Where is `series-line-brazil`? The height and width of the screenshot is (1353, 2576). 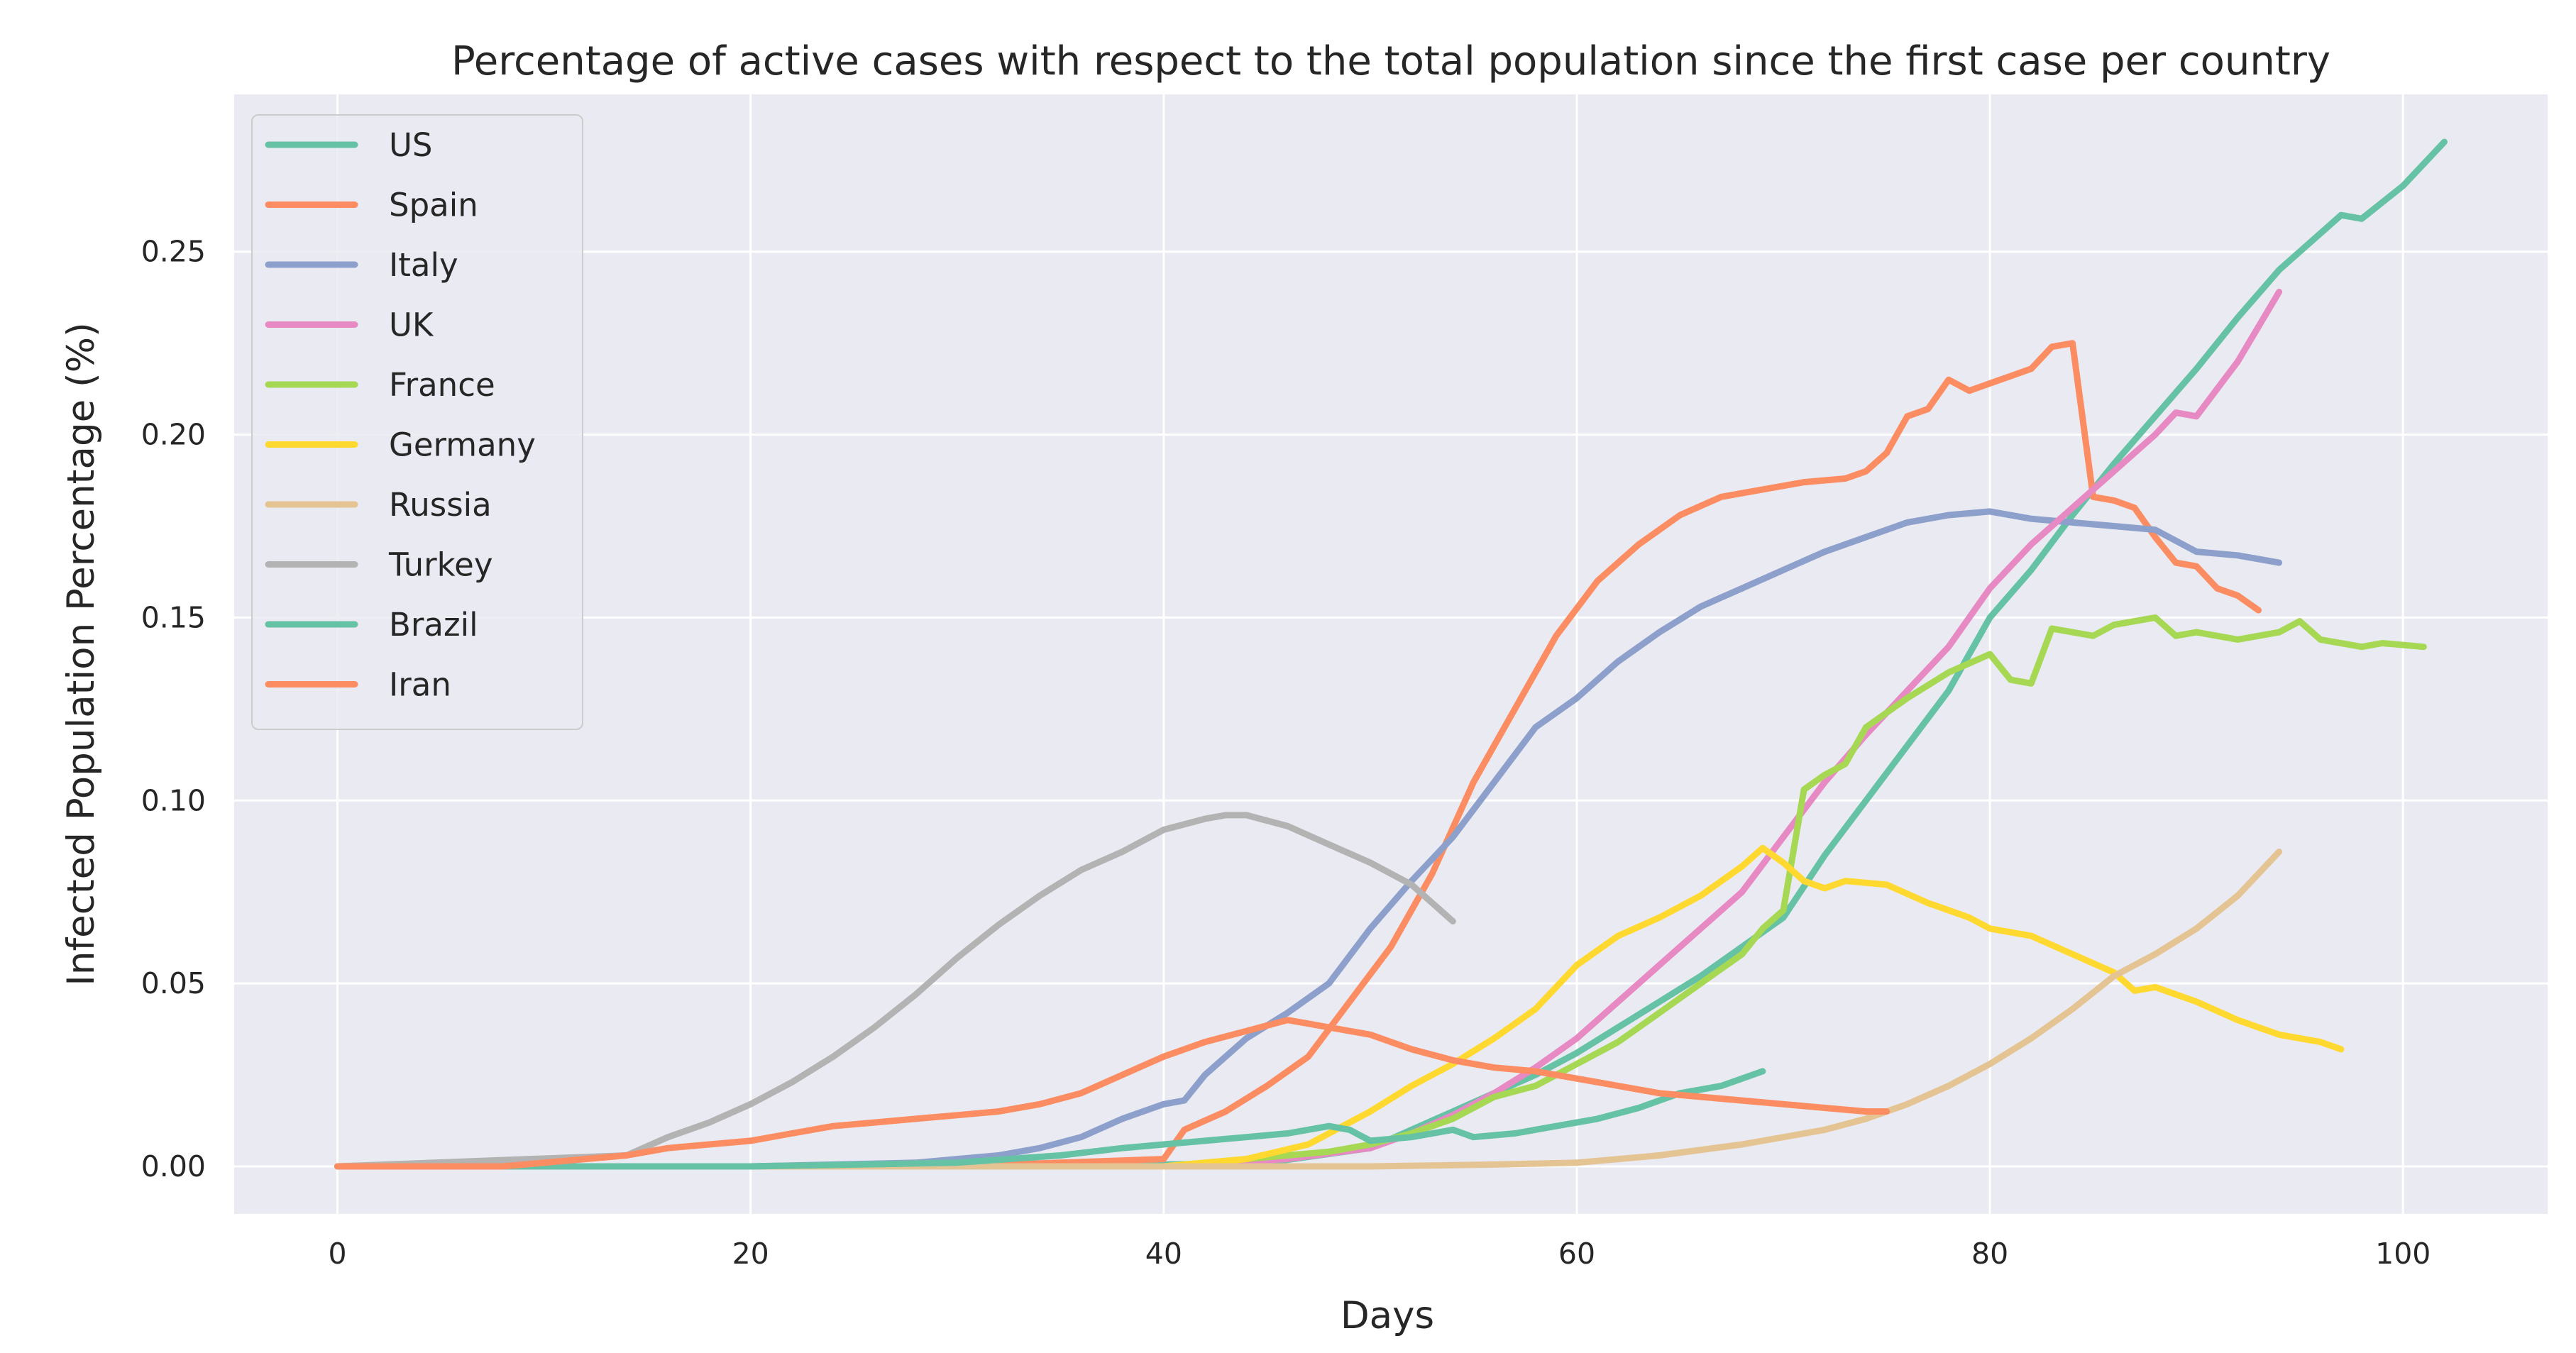 series-line-brazil is located at coordinates (1050, 1119).